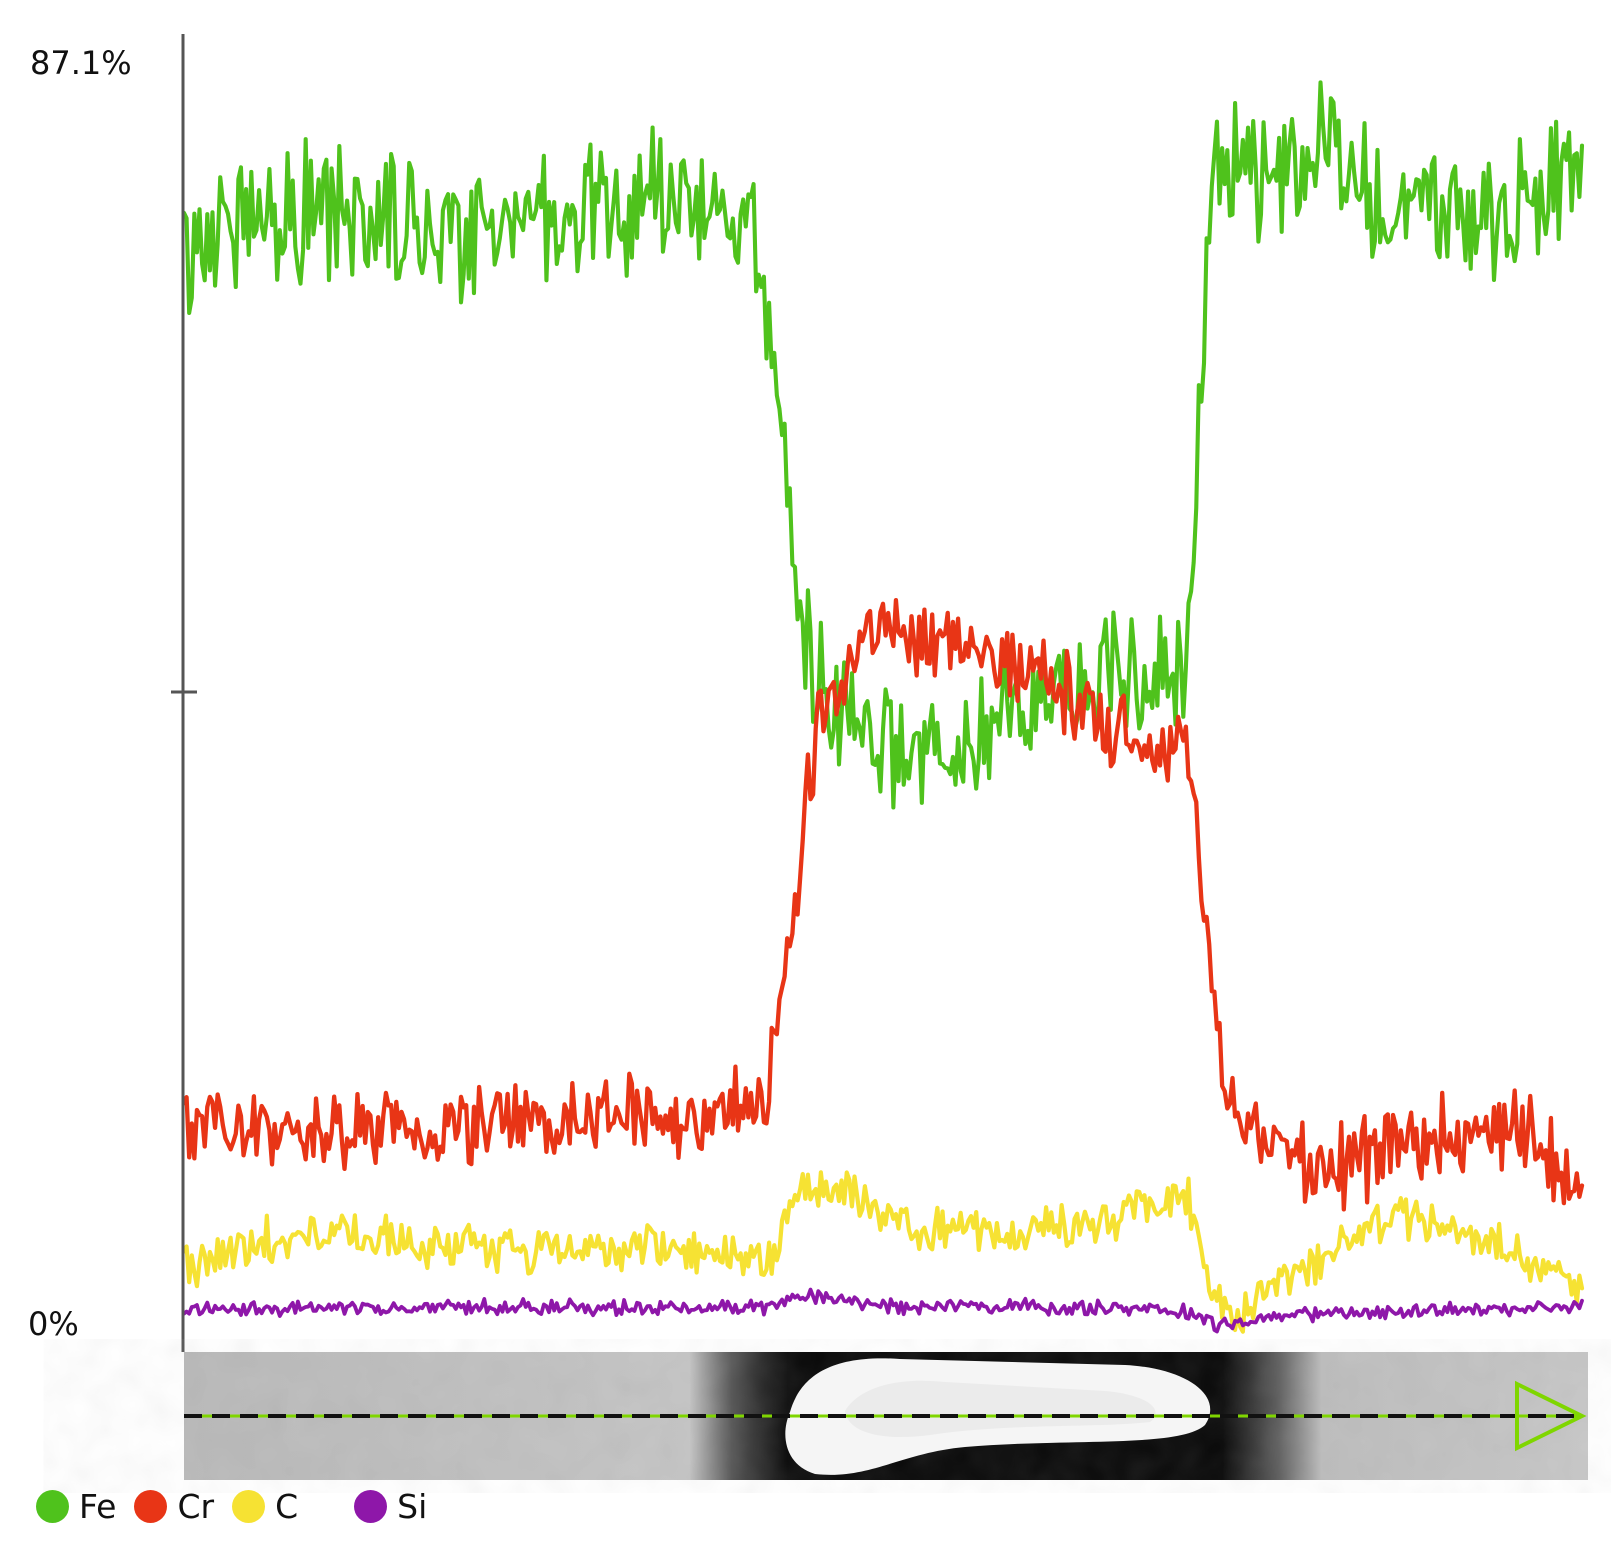  I want to click on legend-item-c: C, so click(265, 1506).